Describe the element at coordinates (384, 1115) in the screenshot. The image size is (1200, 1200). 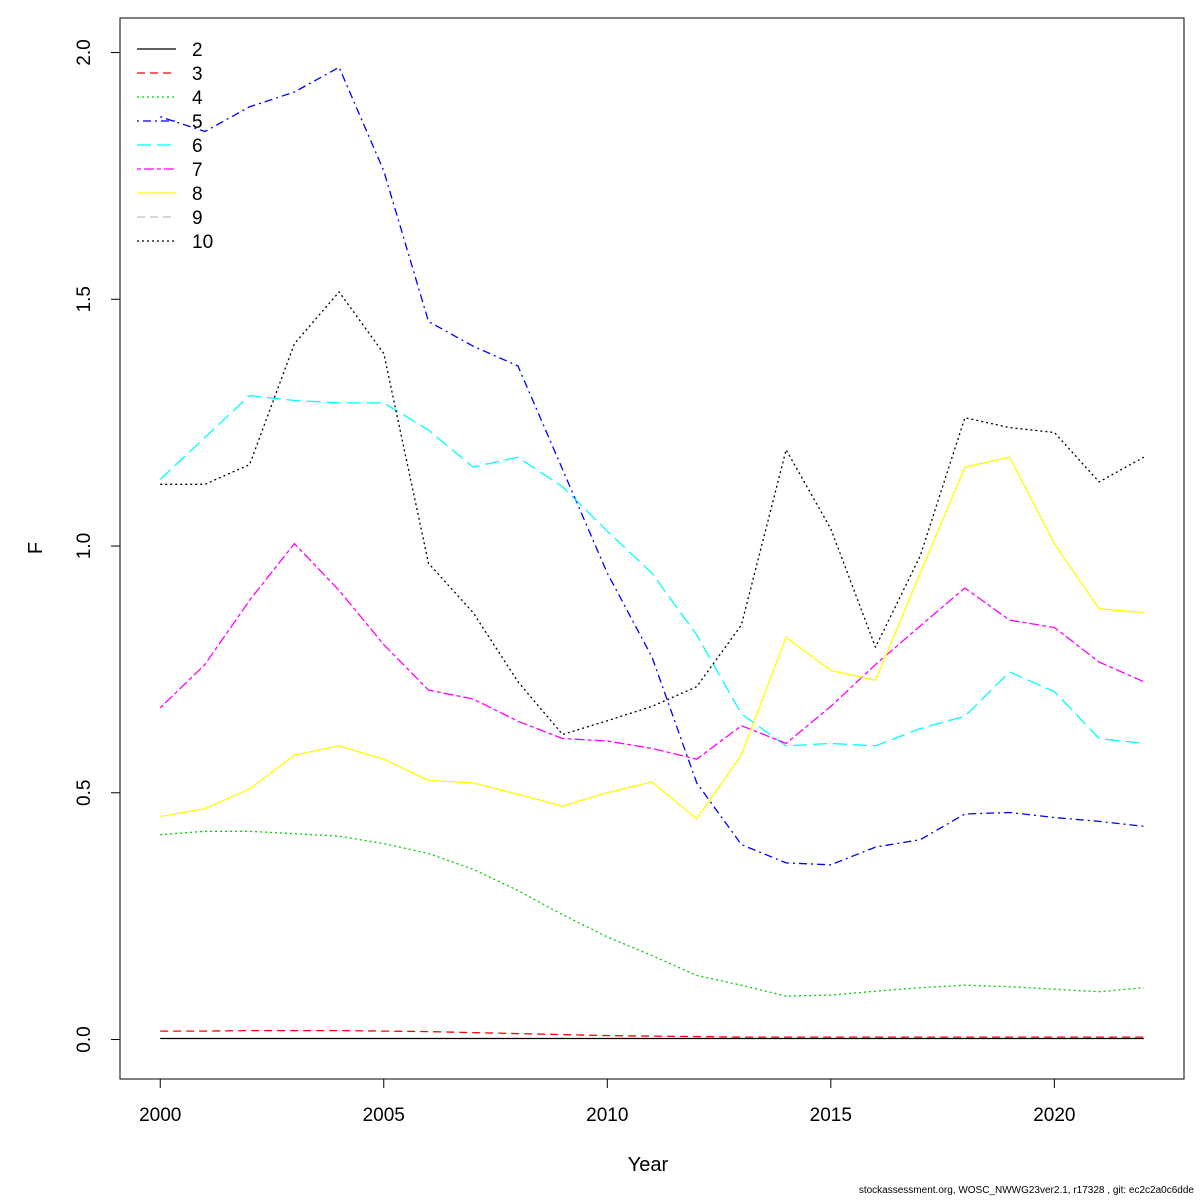
I see `x-tick-label: 2005` at that location.